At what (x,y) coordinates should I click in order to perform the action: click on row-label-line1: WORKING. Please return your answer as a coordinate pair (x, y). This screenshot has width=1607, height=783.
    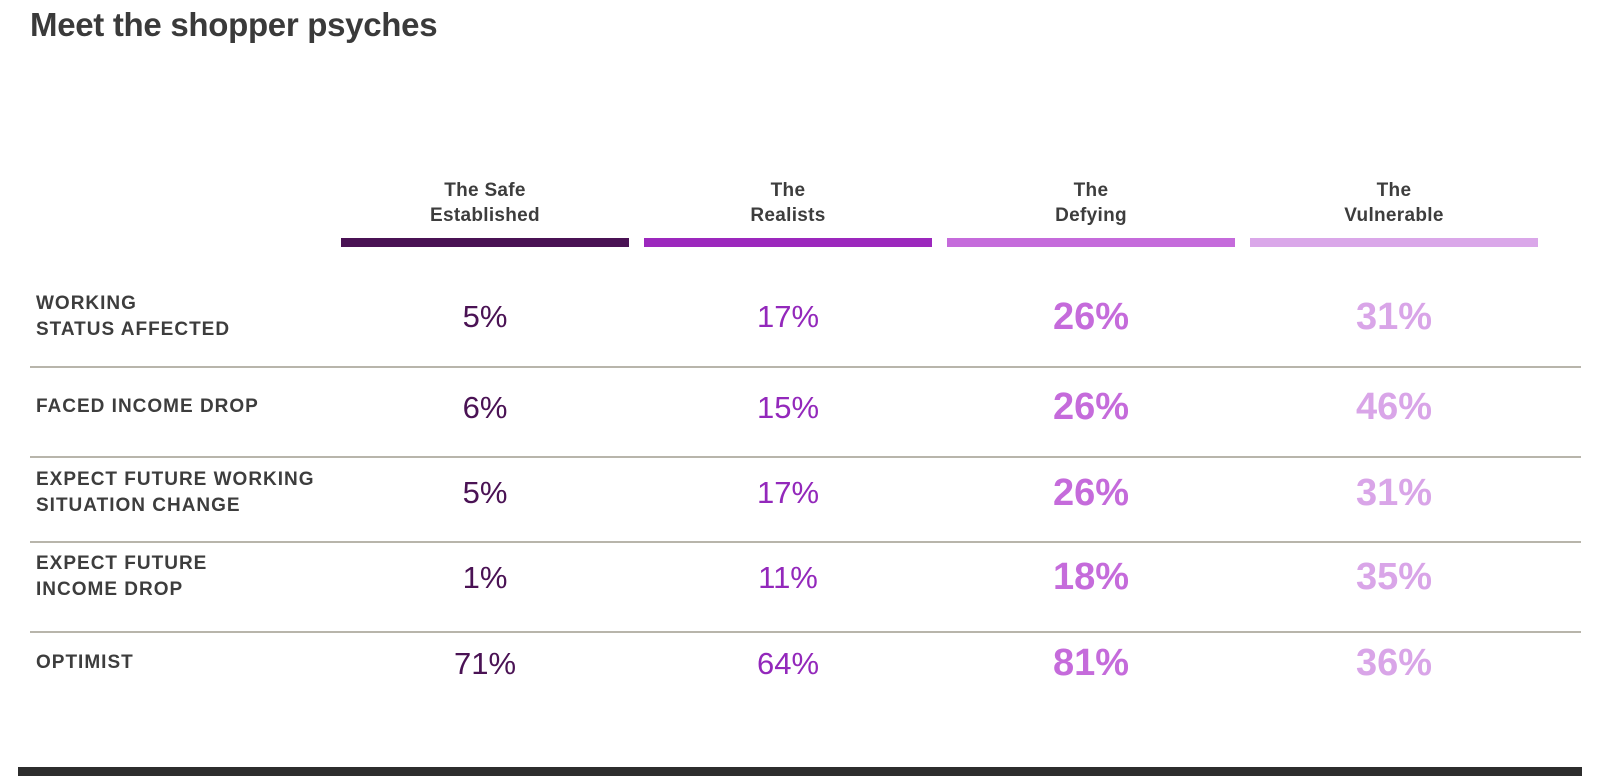
    Looking at the image, I should click on (86, 303).